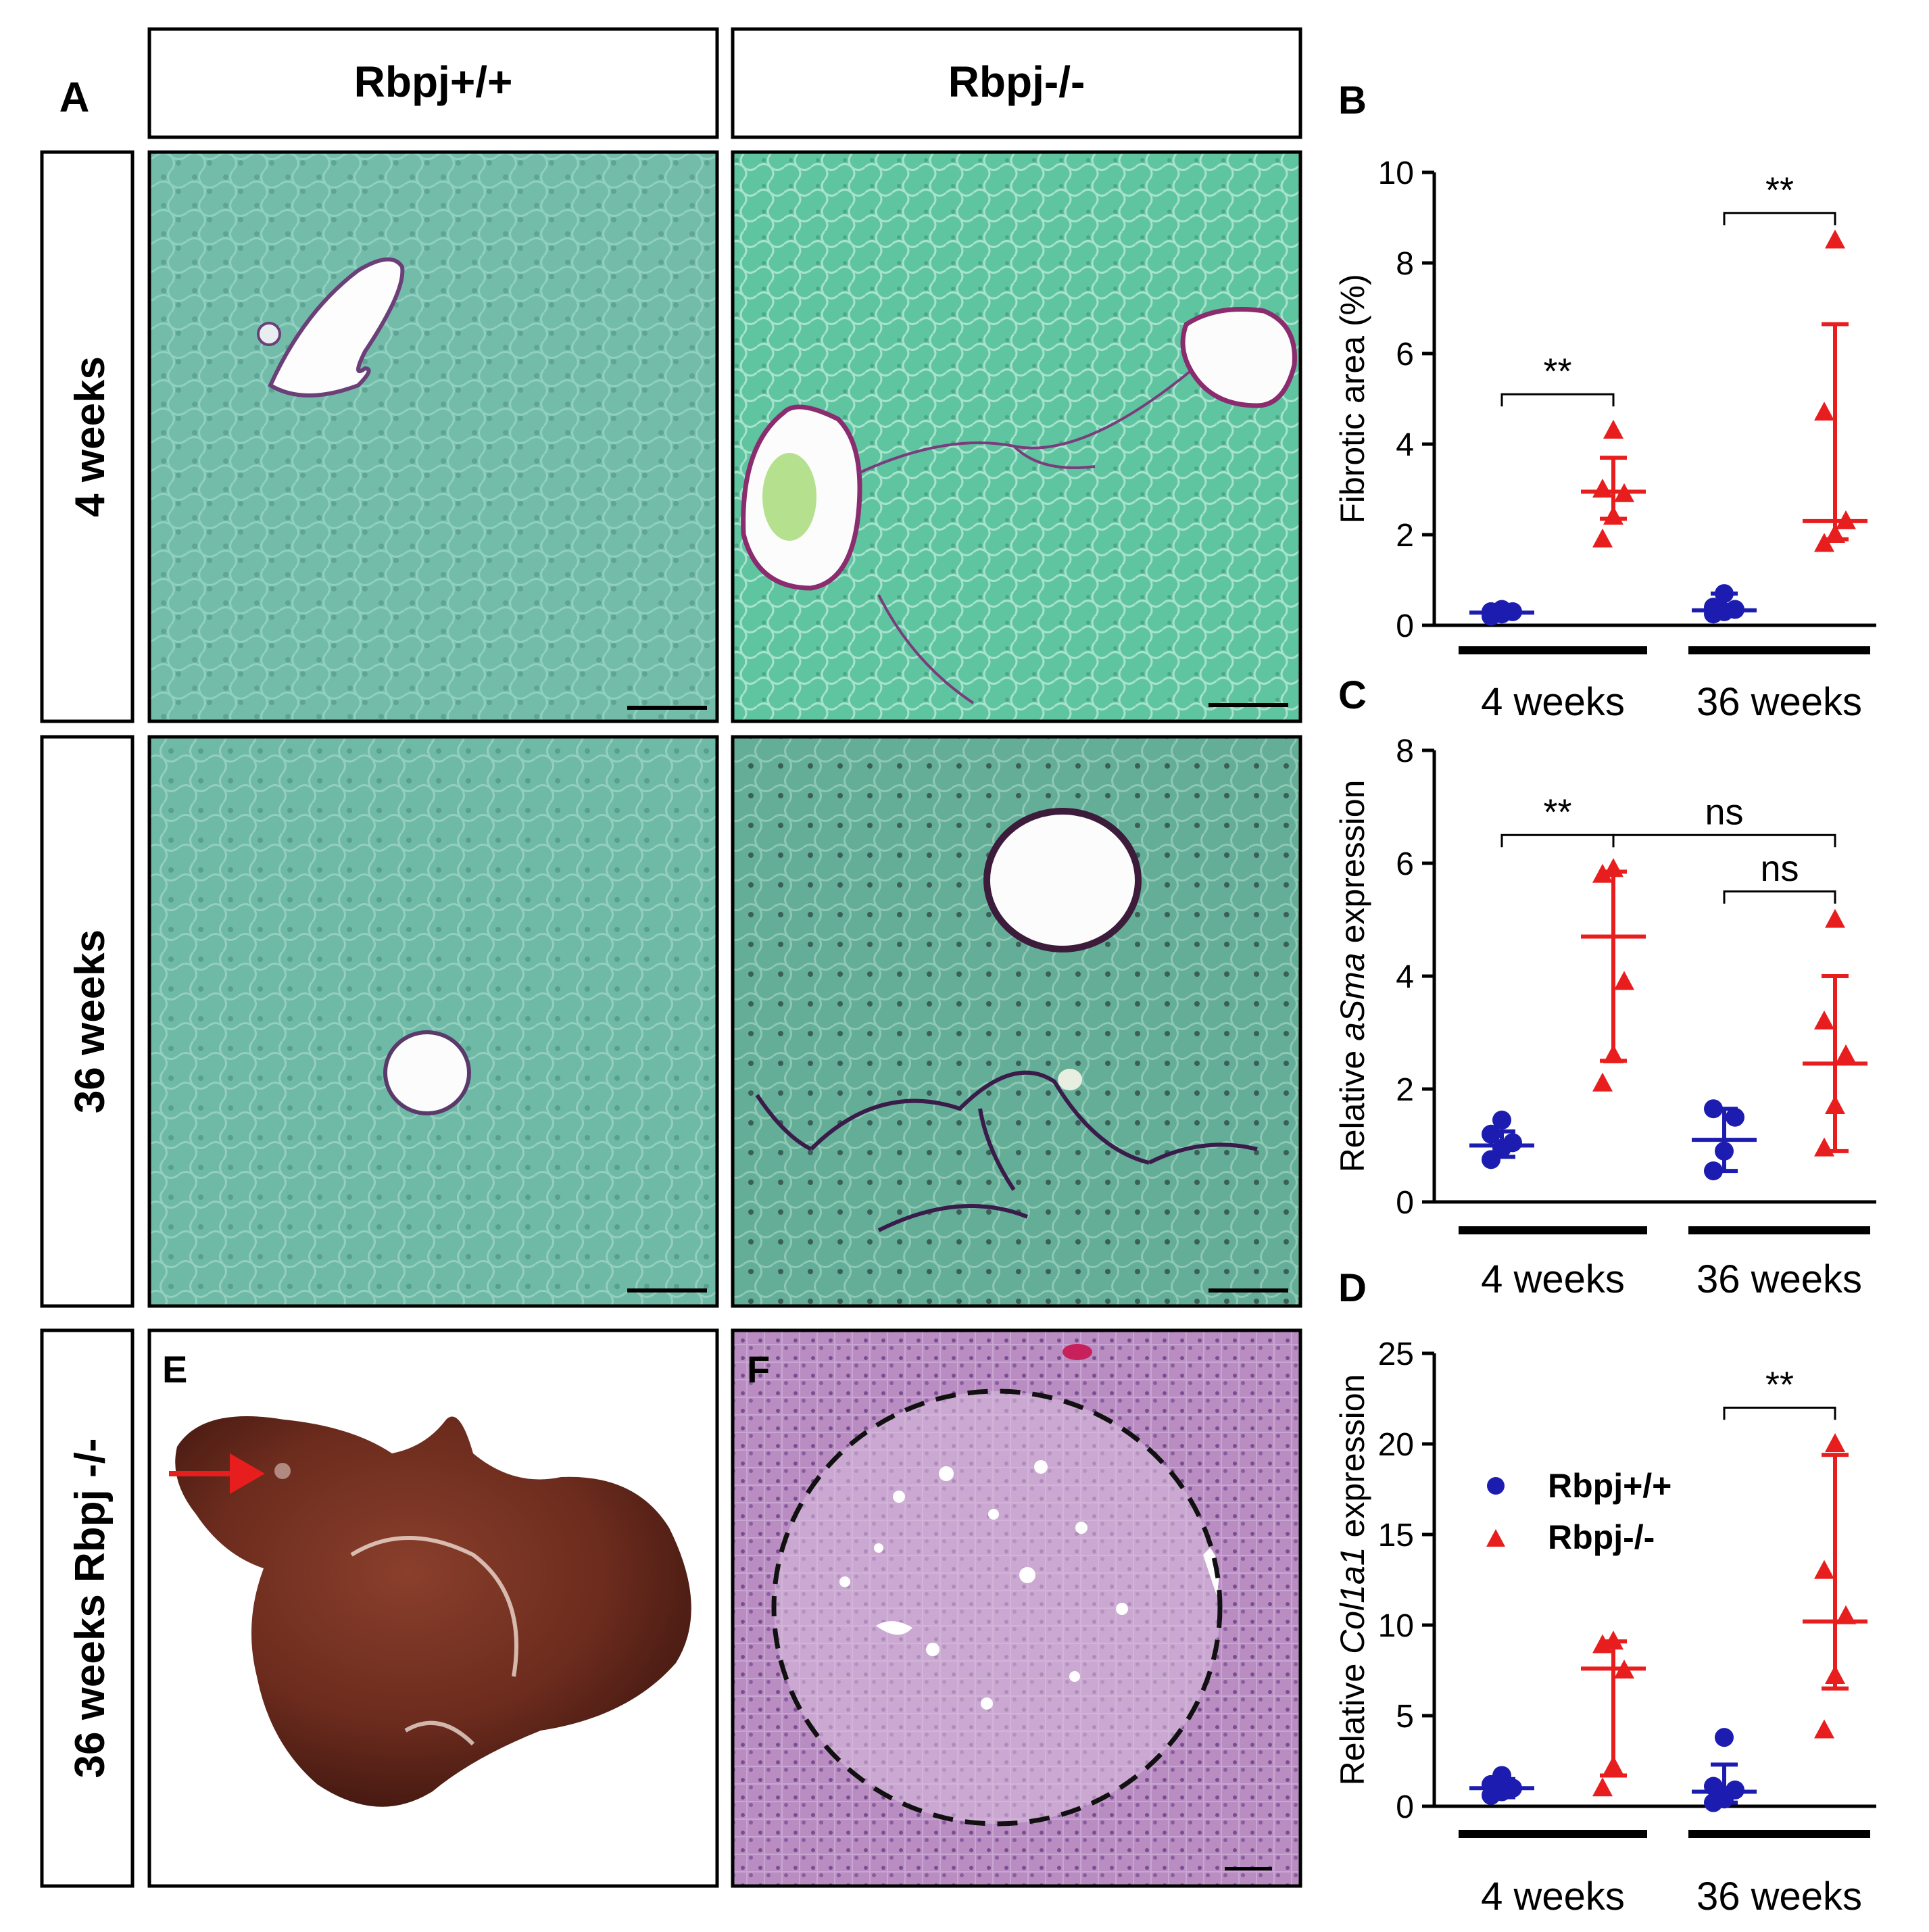  What do you see at coordinates (248, 1474) in the screenshot?
I see `arrowhead-icon` at bounding box center [248, 1474].